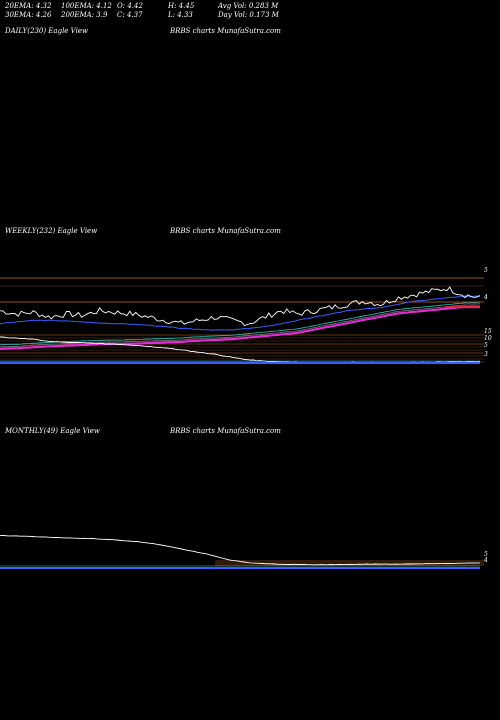  What do you see at coordinates (488, 338) in the screenshot?
I see `weekly-scale-label: 10` at bounding box center [488, 338].